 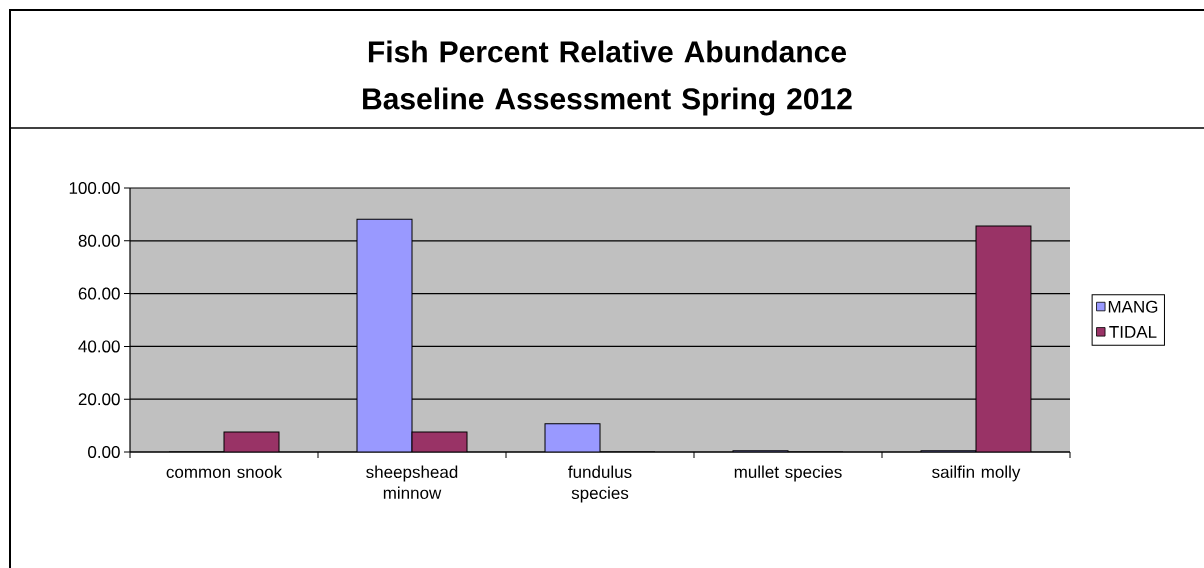 I want to click on x-tick-label: fundulus species, so click(x=600, y=484).